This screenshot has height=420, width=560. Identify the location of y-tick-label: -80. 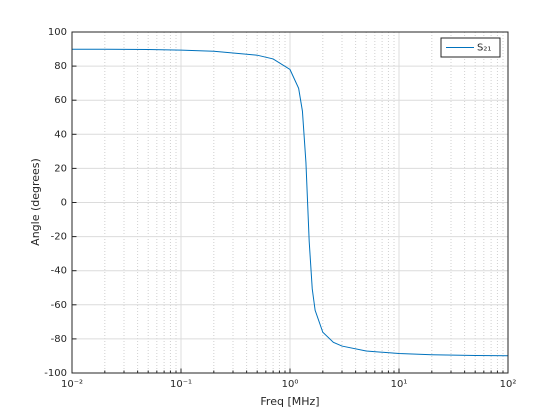
(59, 339).